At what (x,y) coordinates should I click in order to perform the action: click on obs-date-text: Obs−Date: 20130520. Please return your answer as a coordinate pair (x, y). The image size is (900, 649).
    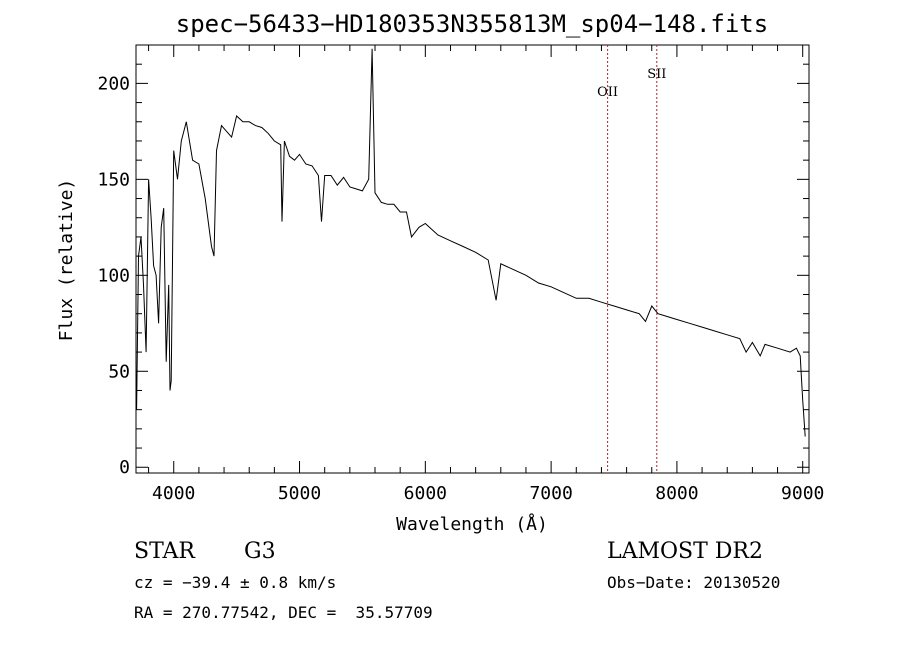
    Looking at the image, I should click on (694, 582).